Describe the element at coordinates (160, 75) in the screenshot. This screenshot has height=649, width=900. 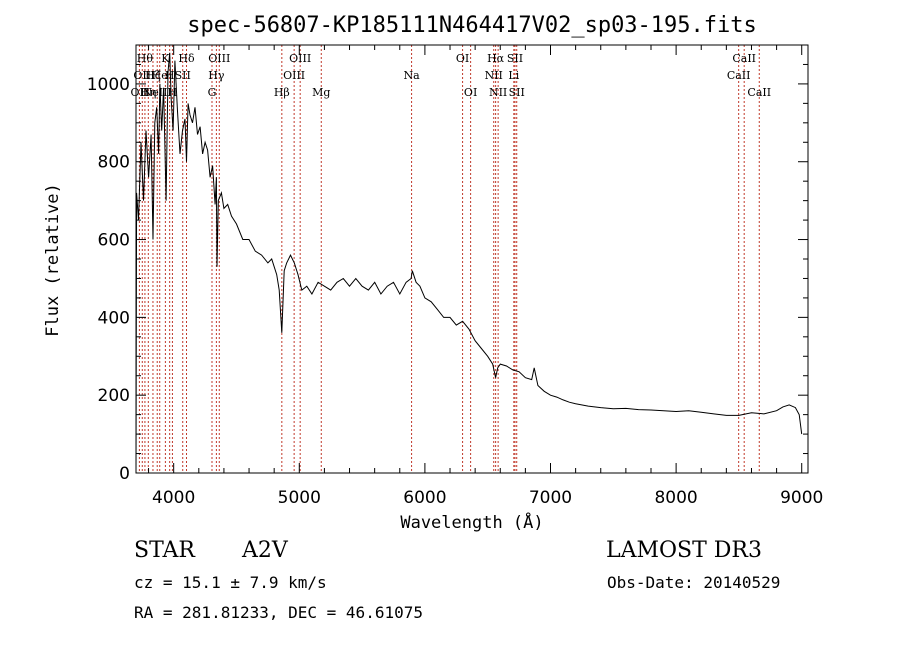
I see `spectral-line-label: He` at that location.